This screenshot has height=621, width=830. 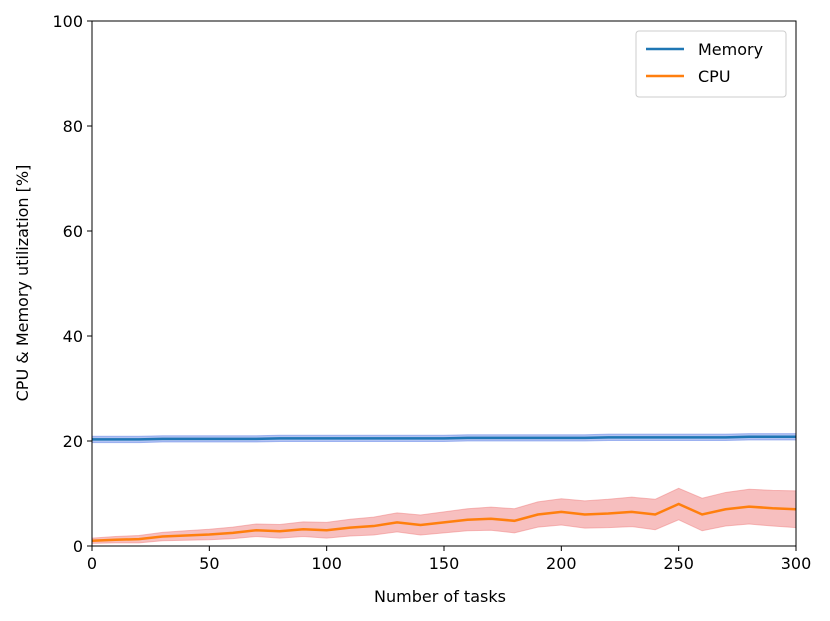 I want to click on x-tick-label: 300, so click(x=796, y=563).